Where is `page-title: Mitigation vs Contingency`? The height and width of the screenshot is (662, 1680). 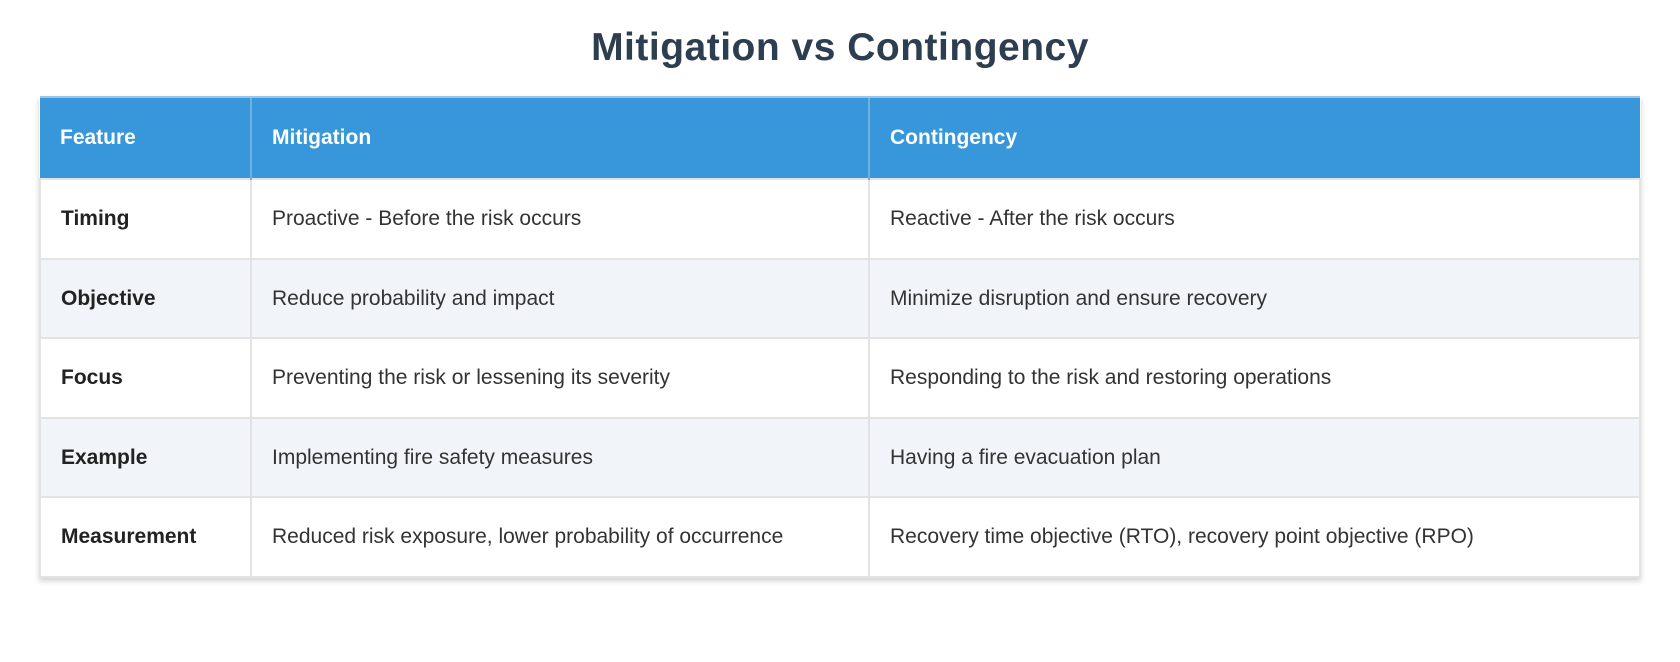 page-title: Mitigation vs Contingency is located at coordinates (840, 47).